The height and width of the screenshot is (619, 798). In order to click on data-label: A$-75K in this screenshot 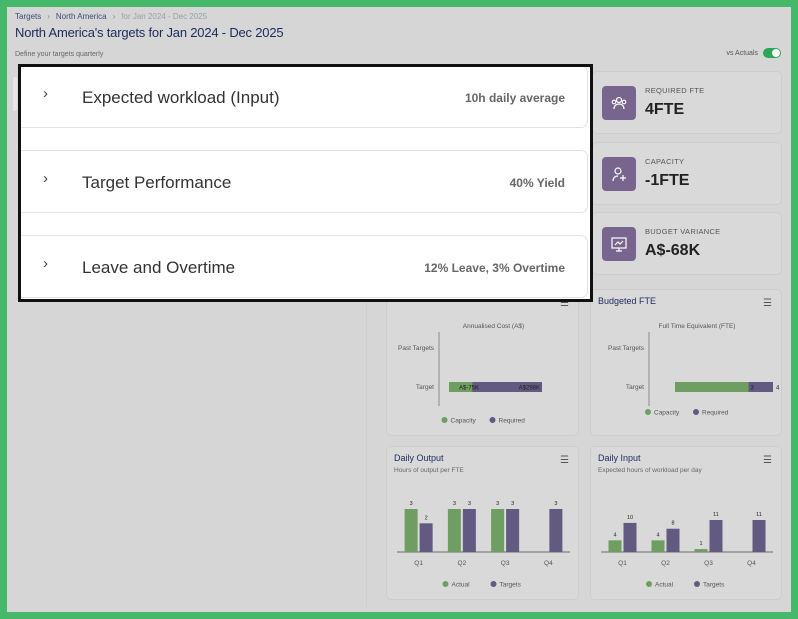, I will do `click(469, 389)`.